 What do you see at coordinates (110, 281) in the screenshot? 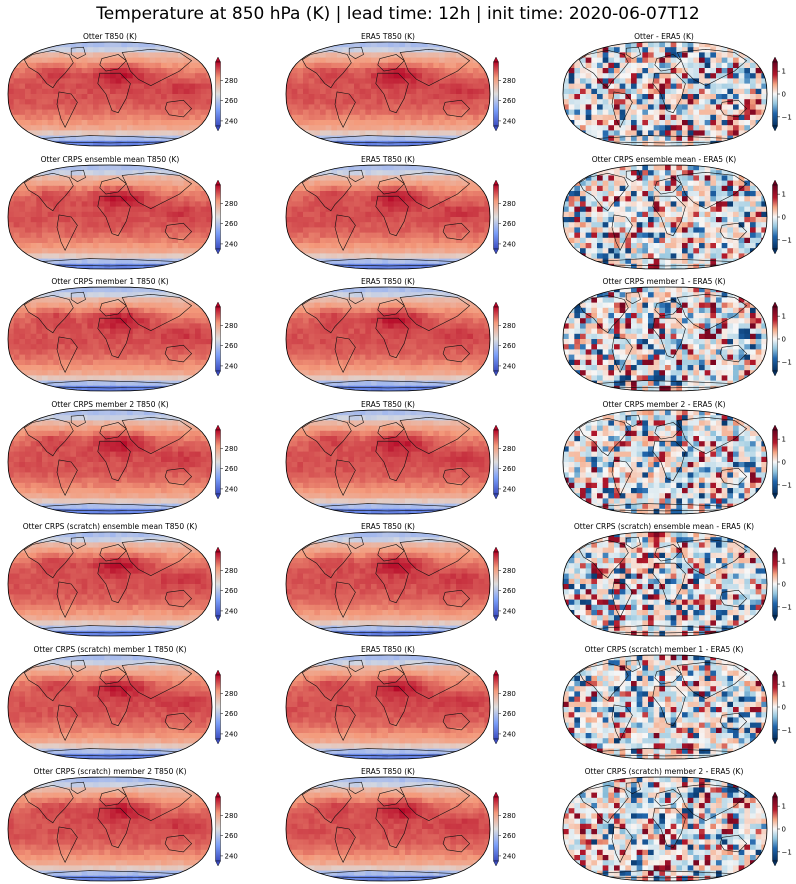
I see `panel-title: Otter CRPS member 1 T850 (K)` at bounding box center [110, 281].